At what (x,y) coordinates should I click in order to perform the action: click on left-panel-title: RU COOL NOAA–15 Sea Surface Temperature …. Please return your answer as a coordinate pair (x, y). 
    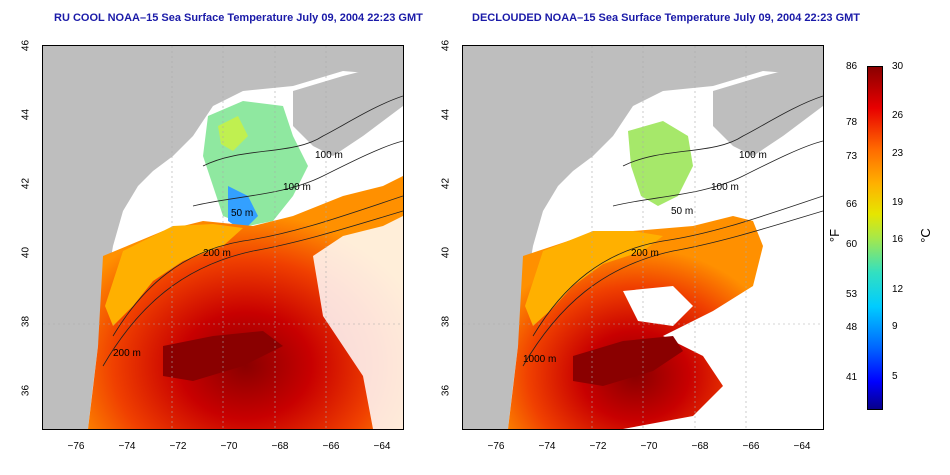
    Looking at the image, I should click on (238, 18).